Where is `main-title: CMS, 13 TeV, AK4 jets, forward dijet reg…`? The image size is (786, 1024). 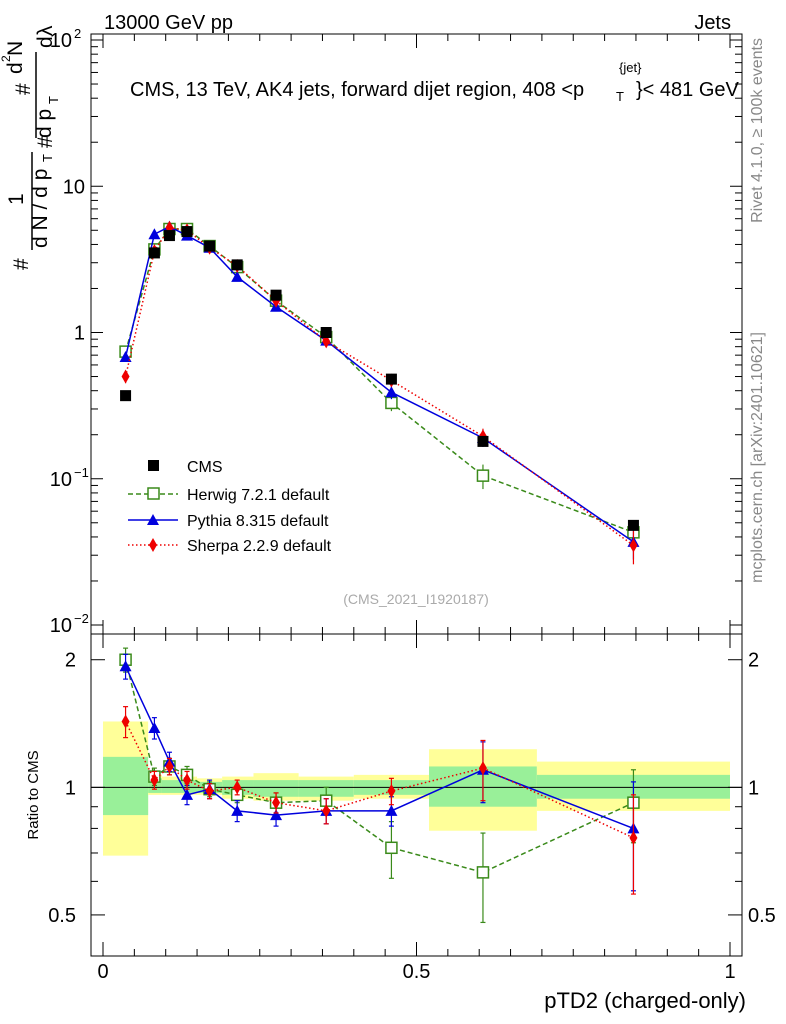 main-title: CMS, 13 TeV, AK4 jets, forward dijet reg… is located at coordinates (435, 82).